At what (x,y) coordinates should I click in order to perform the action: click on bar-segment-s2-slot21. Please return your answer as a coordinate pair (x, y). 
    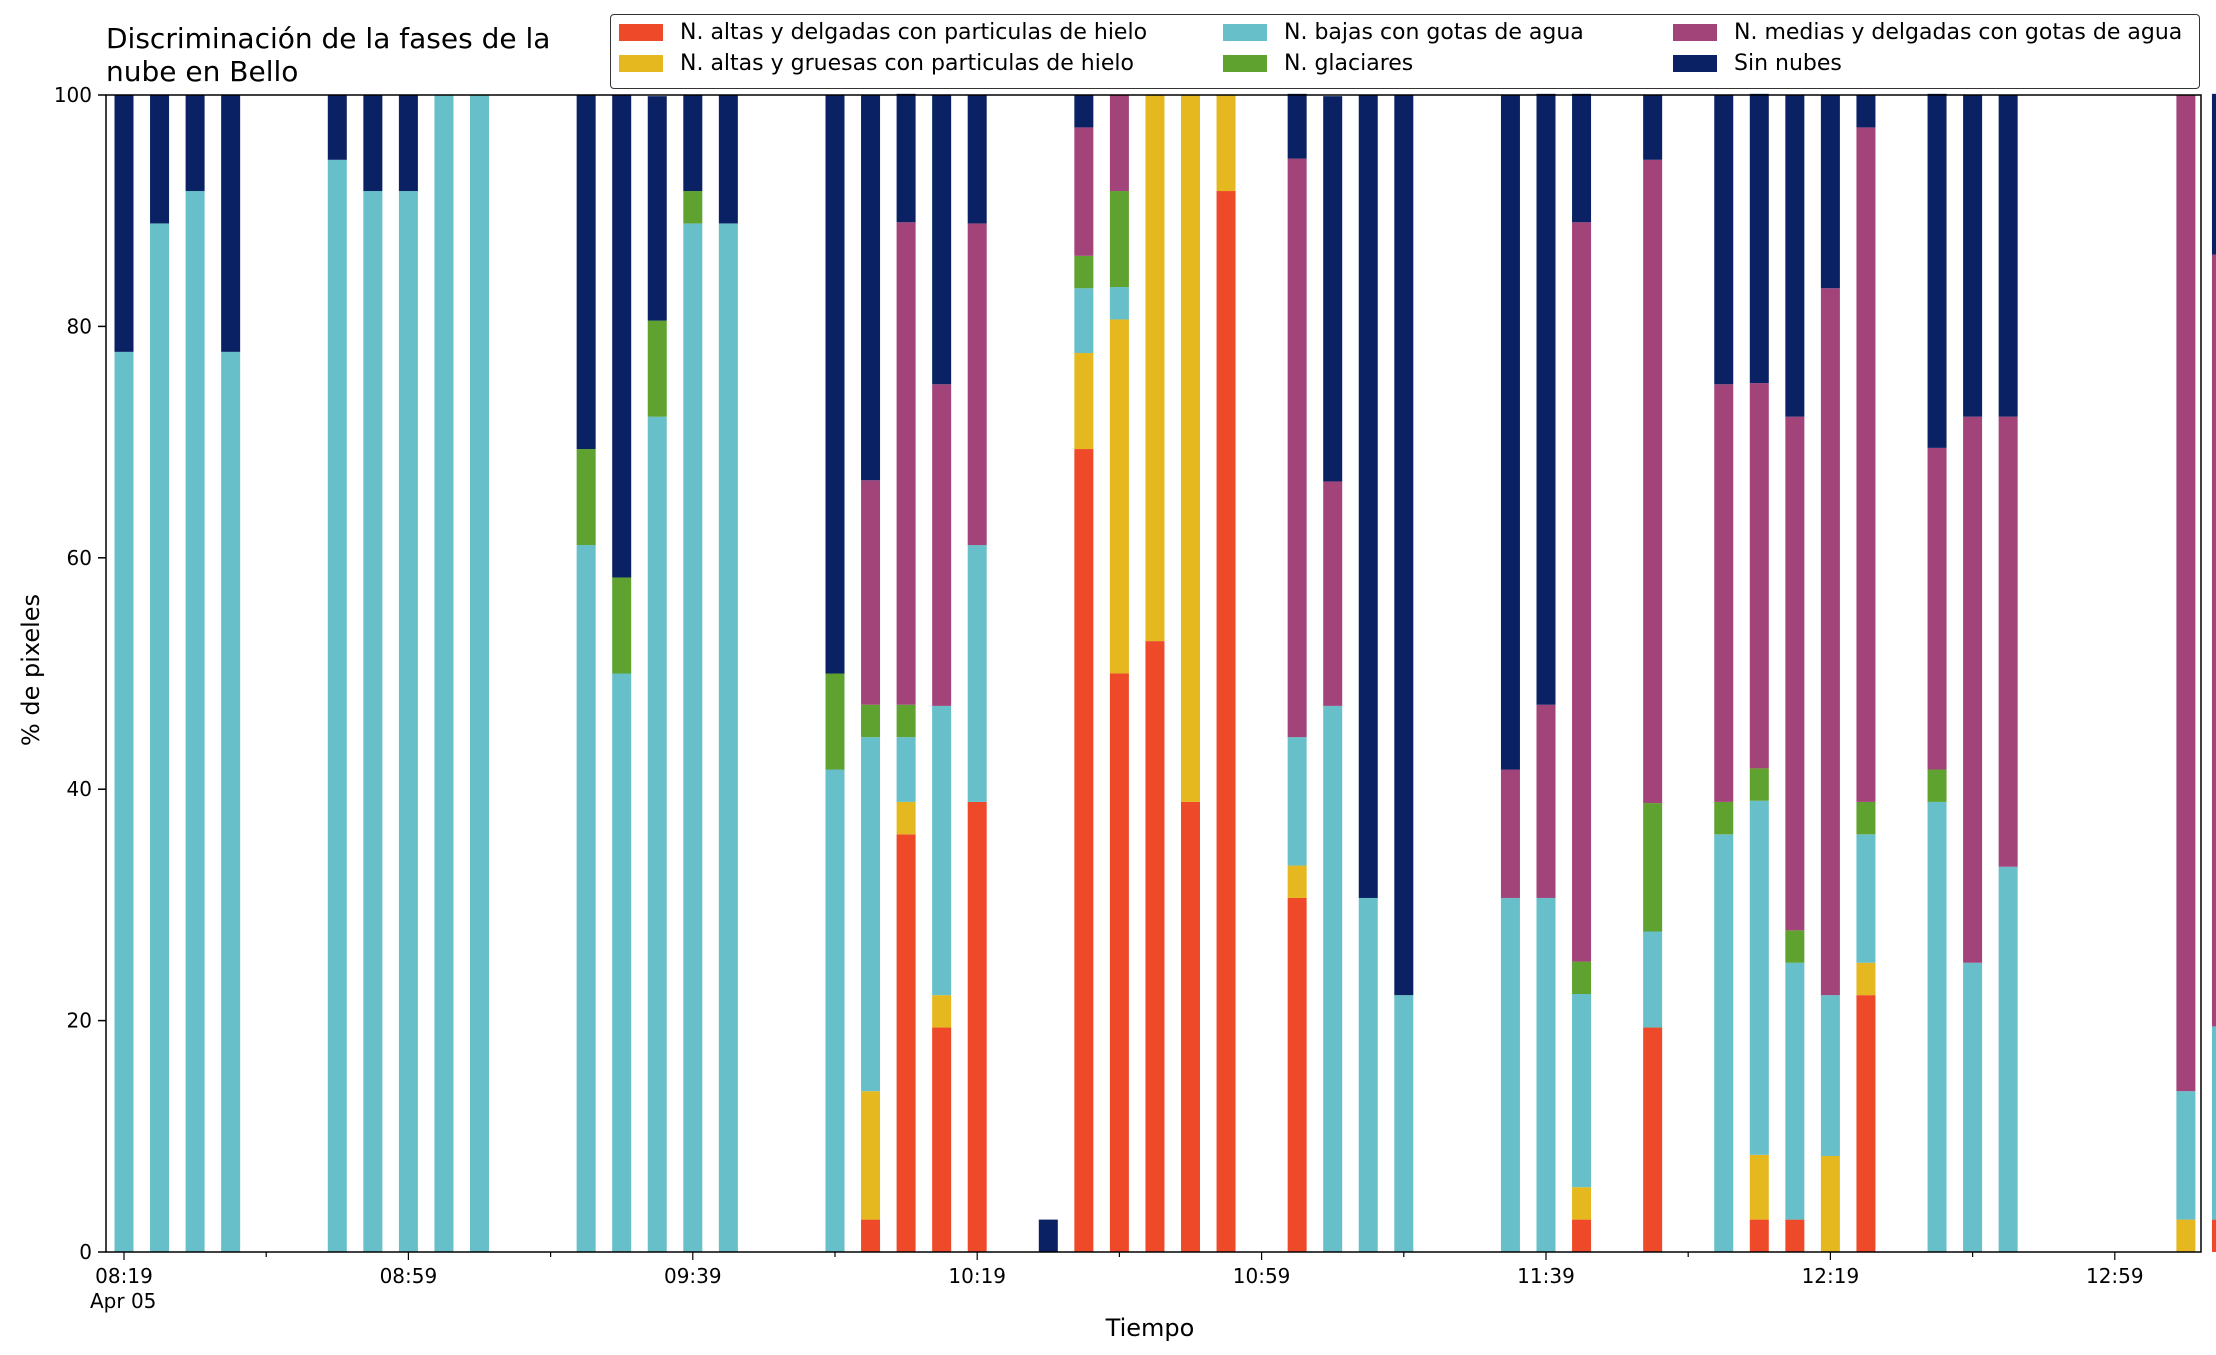
    Looking at the image, I should click on (871, 914).